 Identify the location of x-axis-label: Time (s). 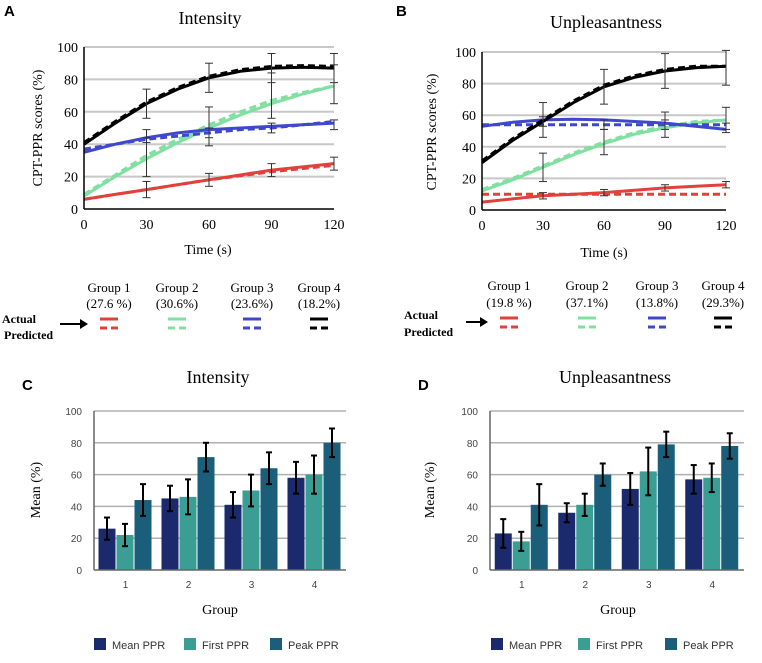
(208, 250).